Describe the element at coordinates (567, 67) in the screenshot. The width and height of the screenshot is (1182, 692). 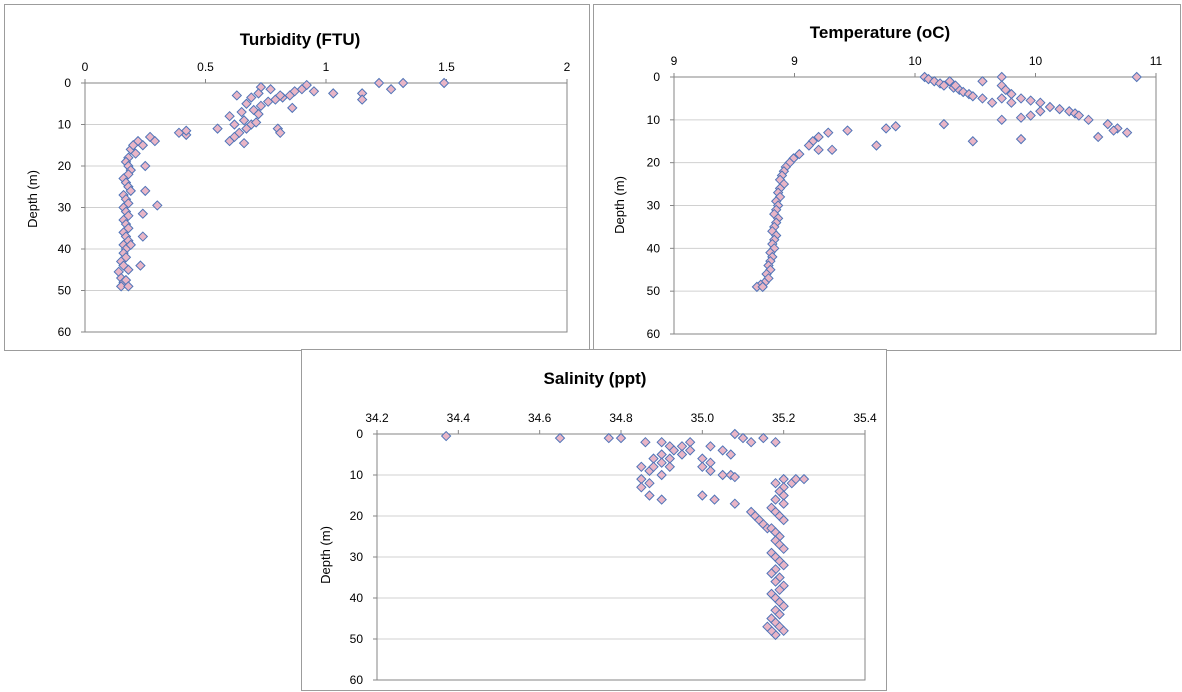
I see `x-tick-label: 2` at that location.